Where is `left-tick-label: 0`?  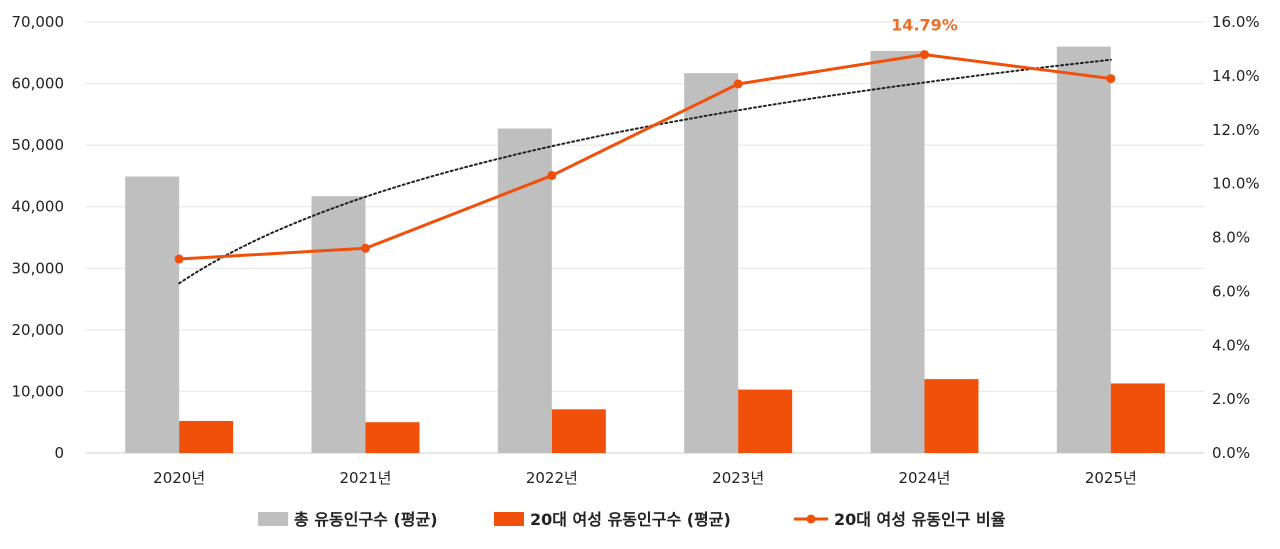 left-tick-label: 0 is located at coordinates (59, 453).